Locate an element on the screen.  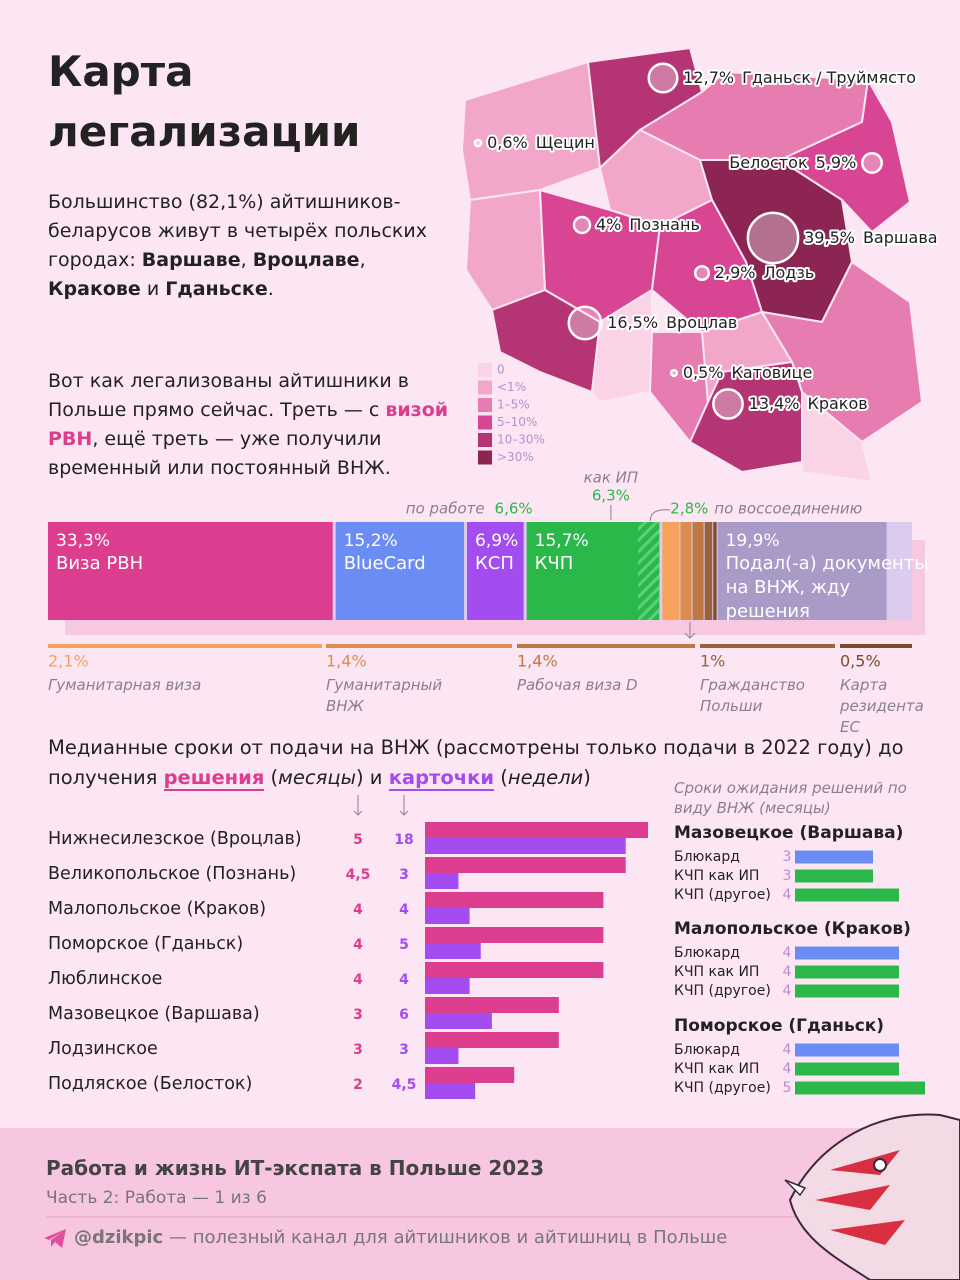
city-name: Щецин is located at coordinates (565, 142).